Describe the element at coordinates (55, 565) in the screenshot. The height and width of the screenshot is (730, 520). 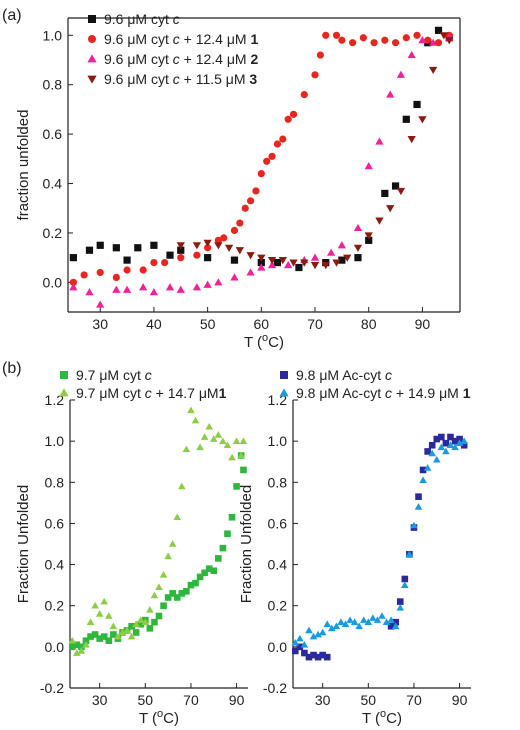
I see `y-tick-label: 0.4` at that location.